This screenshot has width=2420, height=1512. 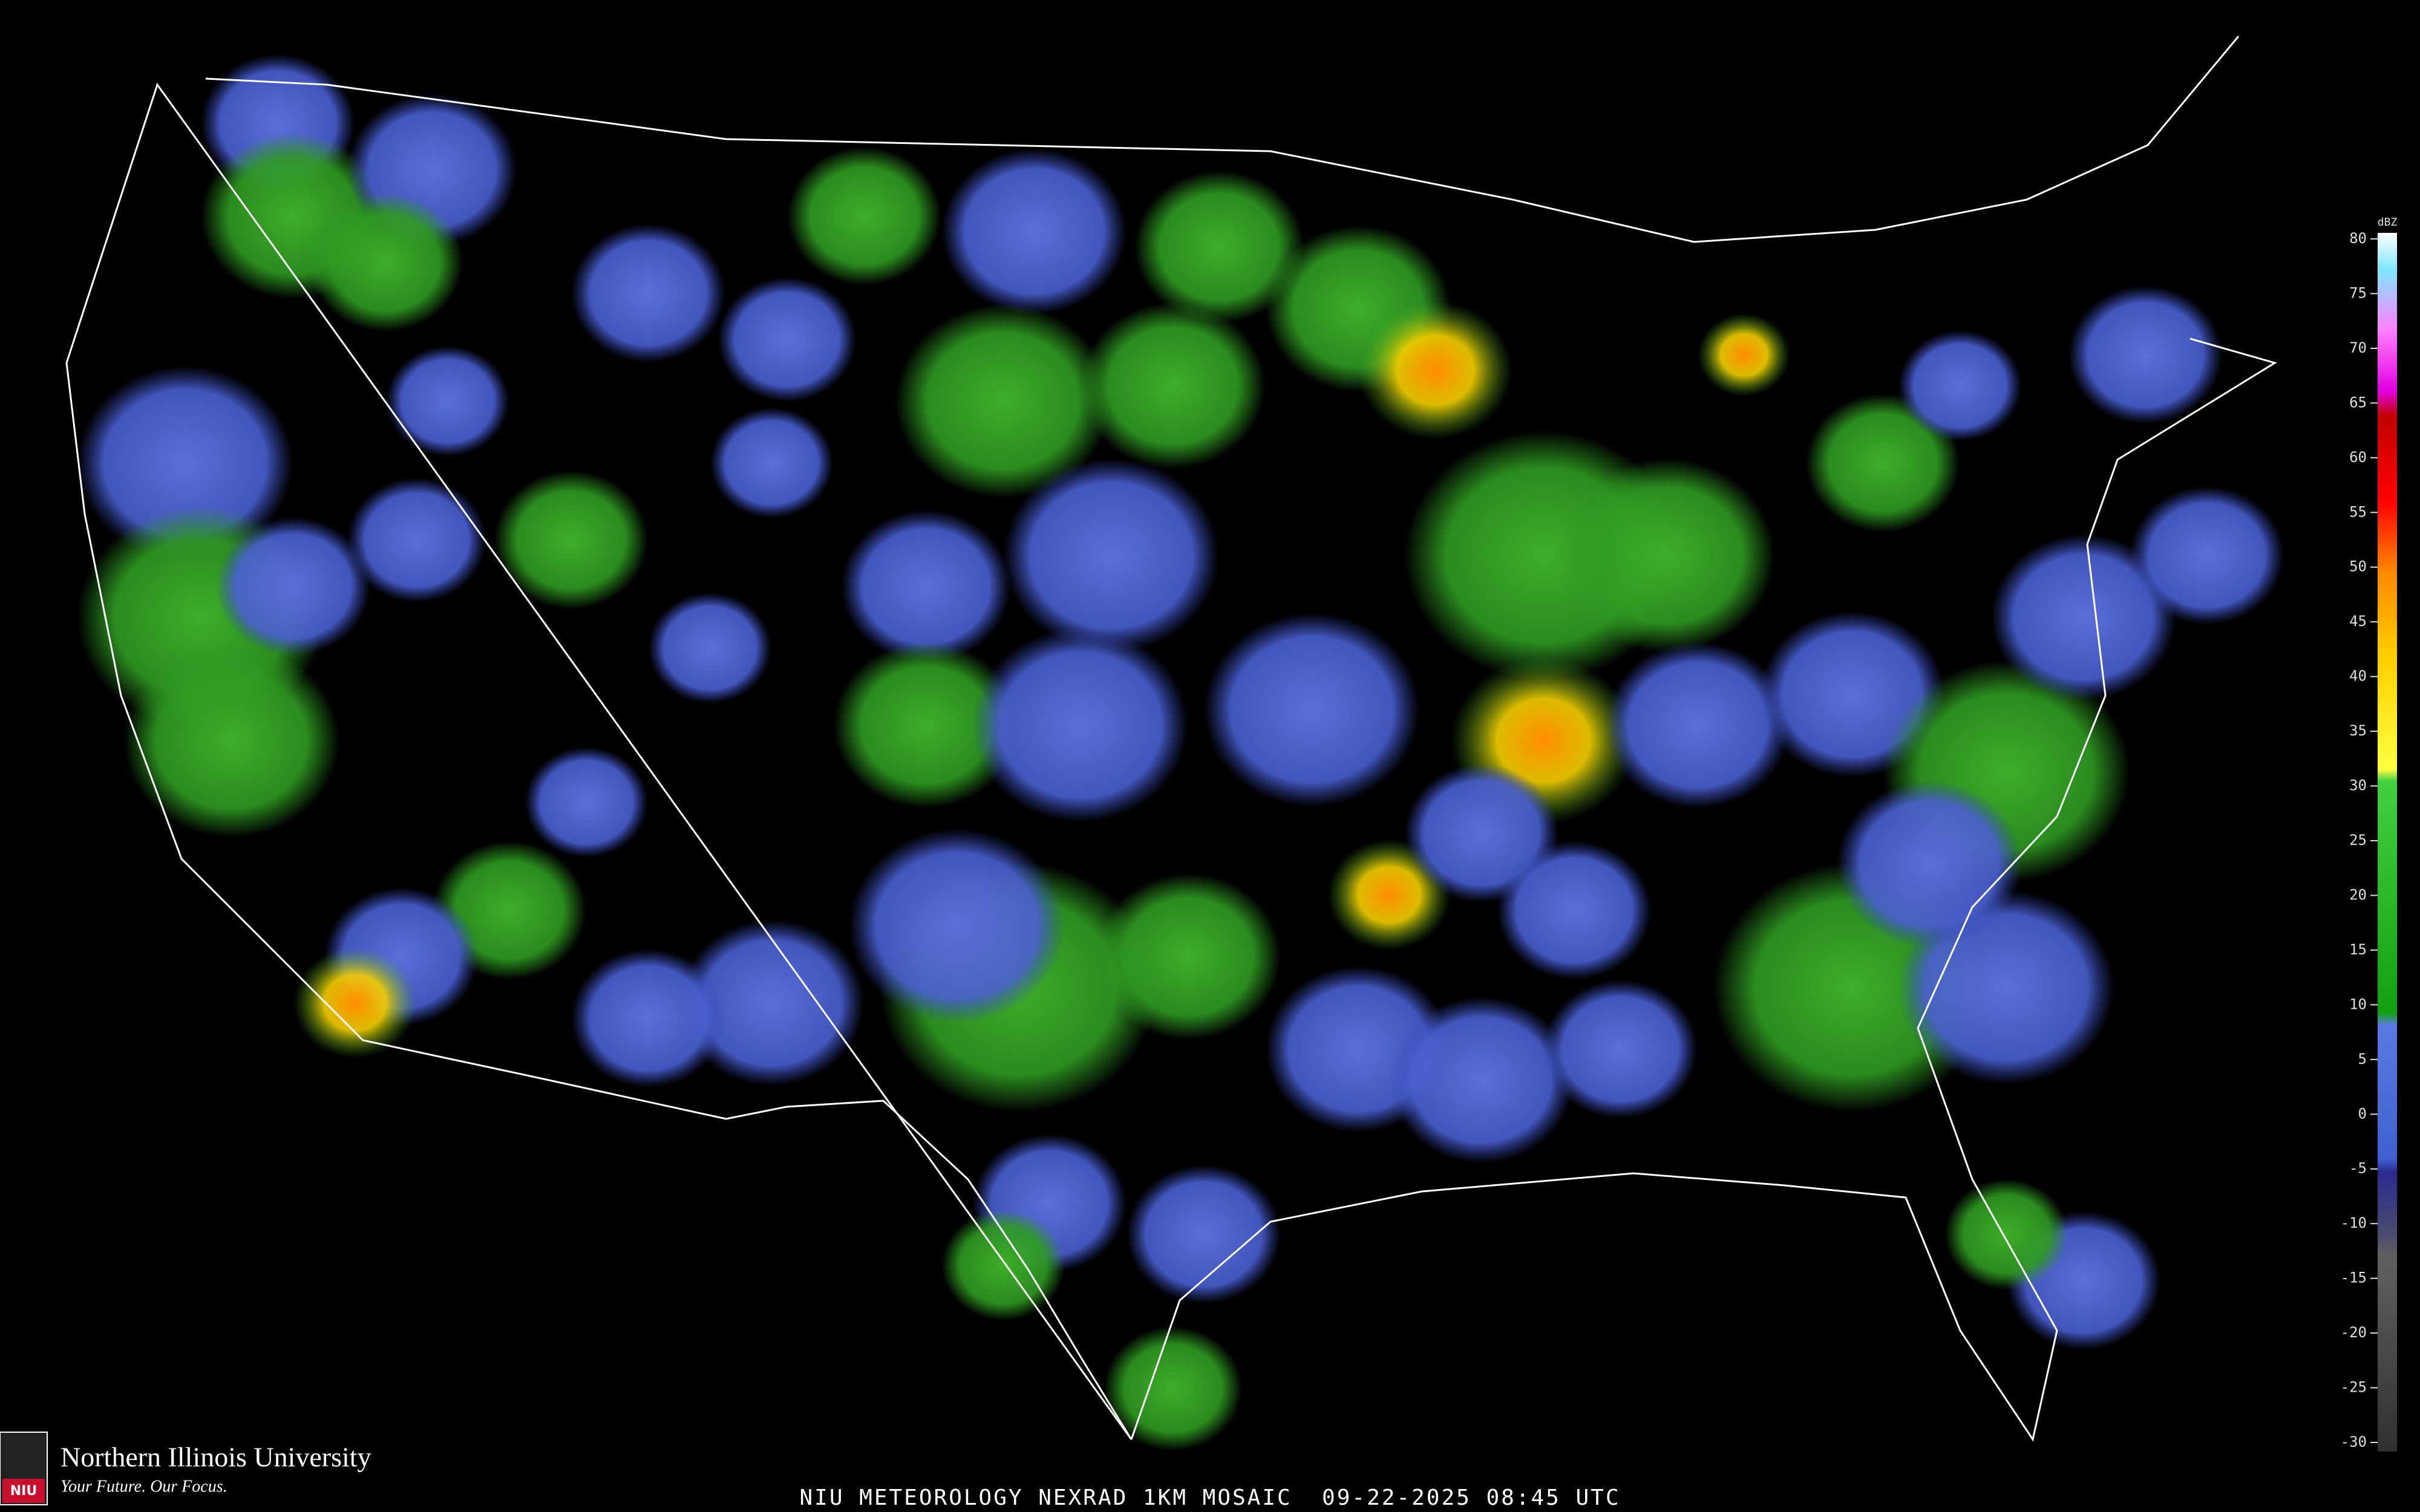 What do you see at coordinates (2358, 894) in the screenshot?
I see `legend-tick-label: 20` at bounding box center [2358, 894].